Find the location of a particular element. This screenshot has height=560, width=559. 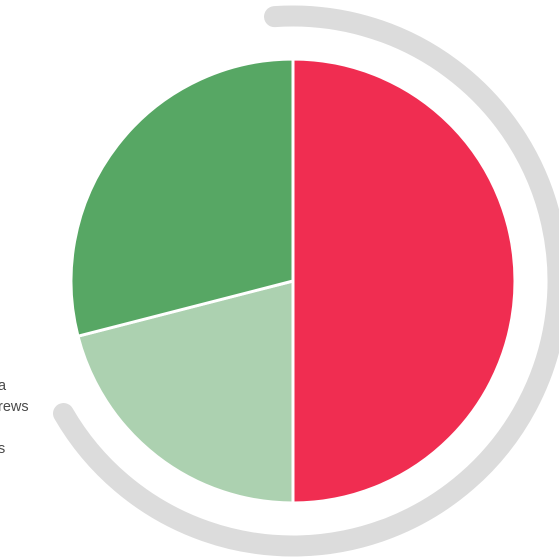

legend-text-line-2: rews is located at coordinates (14, 407).